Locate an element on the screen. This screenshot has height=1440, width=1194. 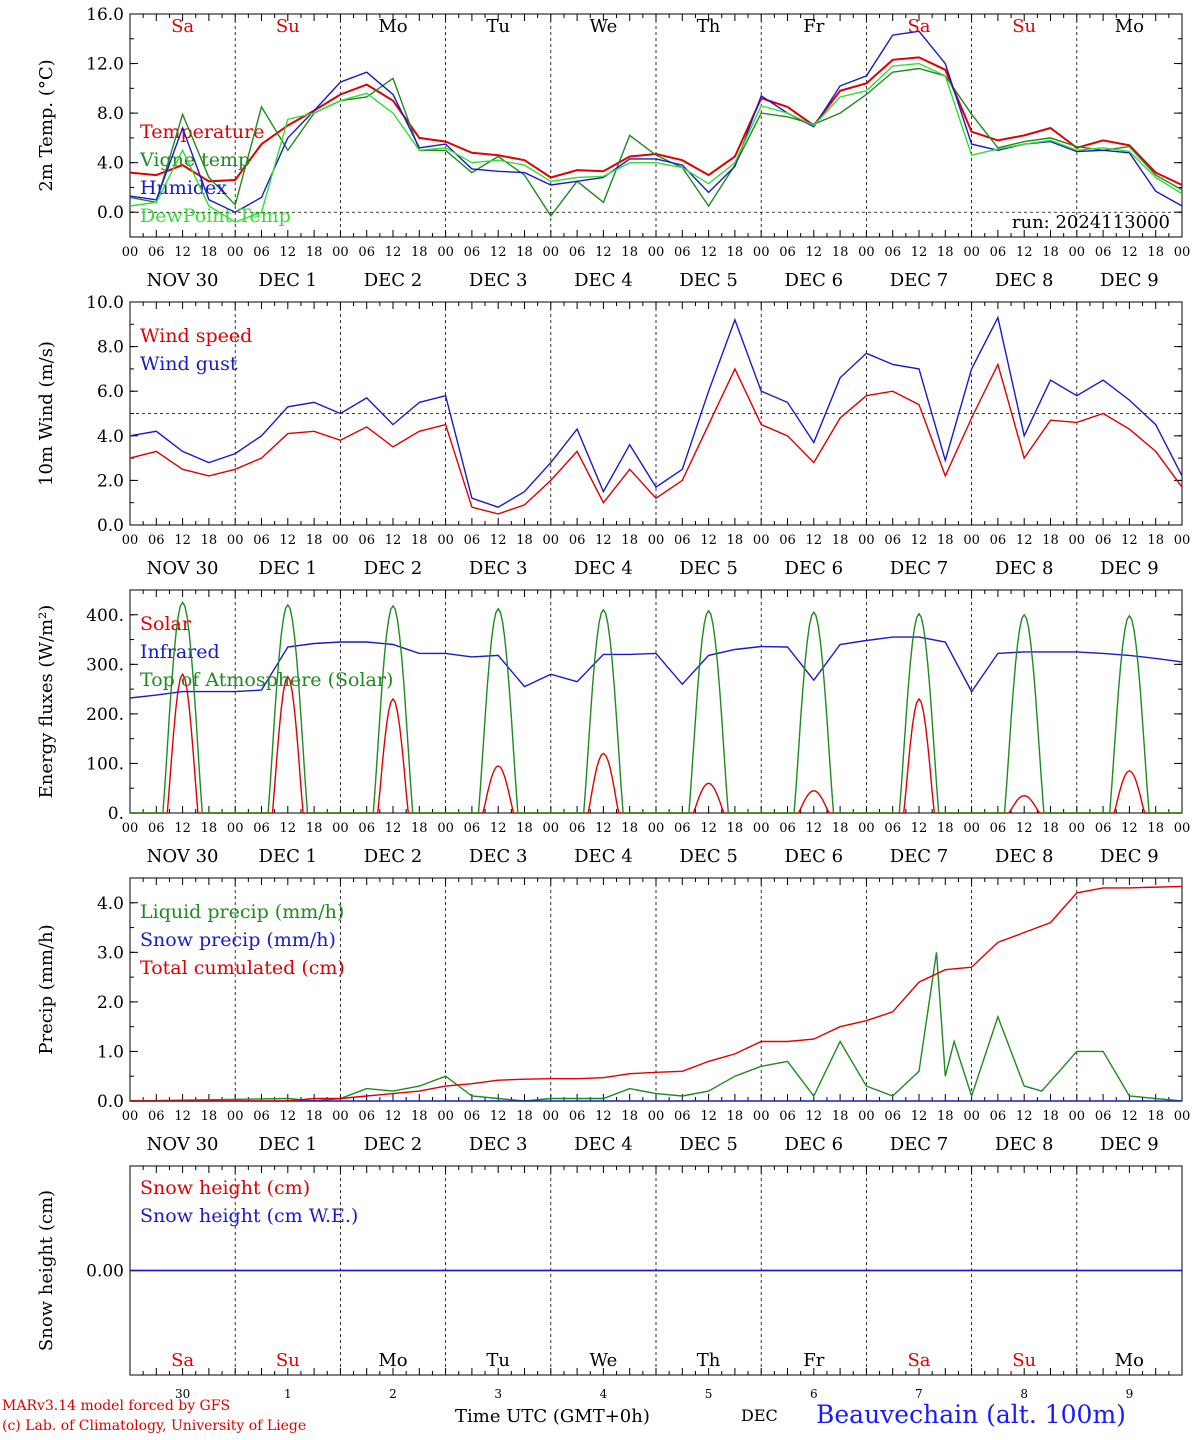
date-label-wind: NOV 30 is located at coordinates (183, 568).